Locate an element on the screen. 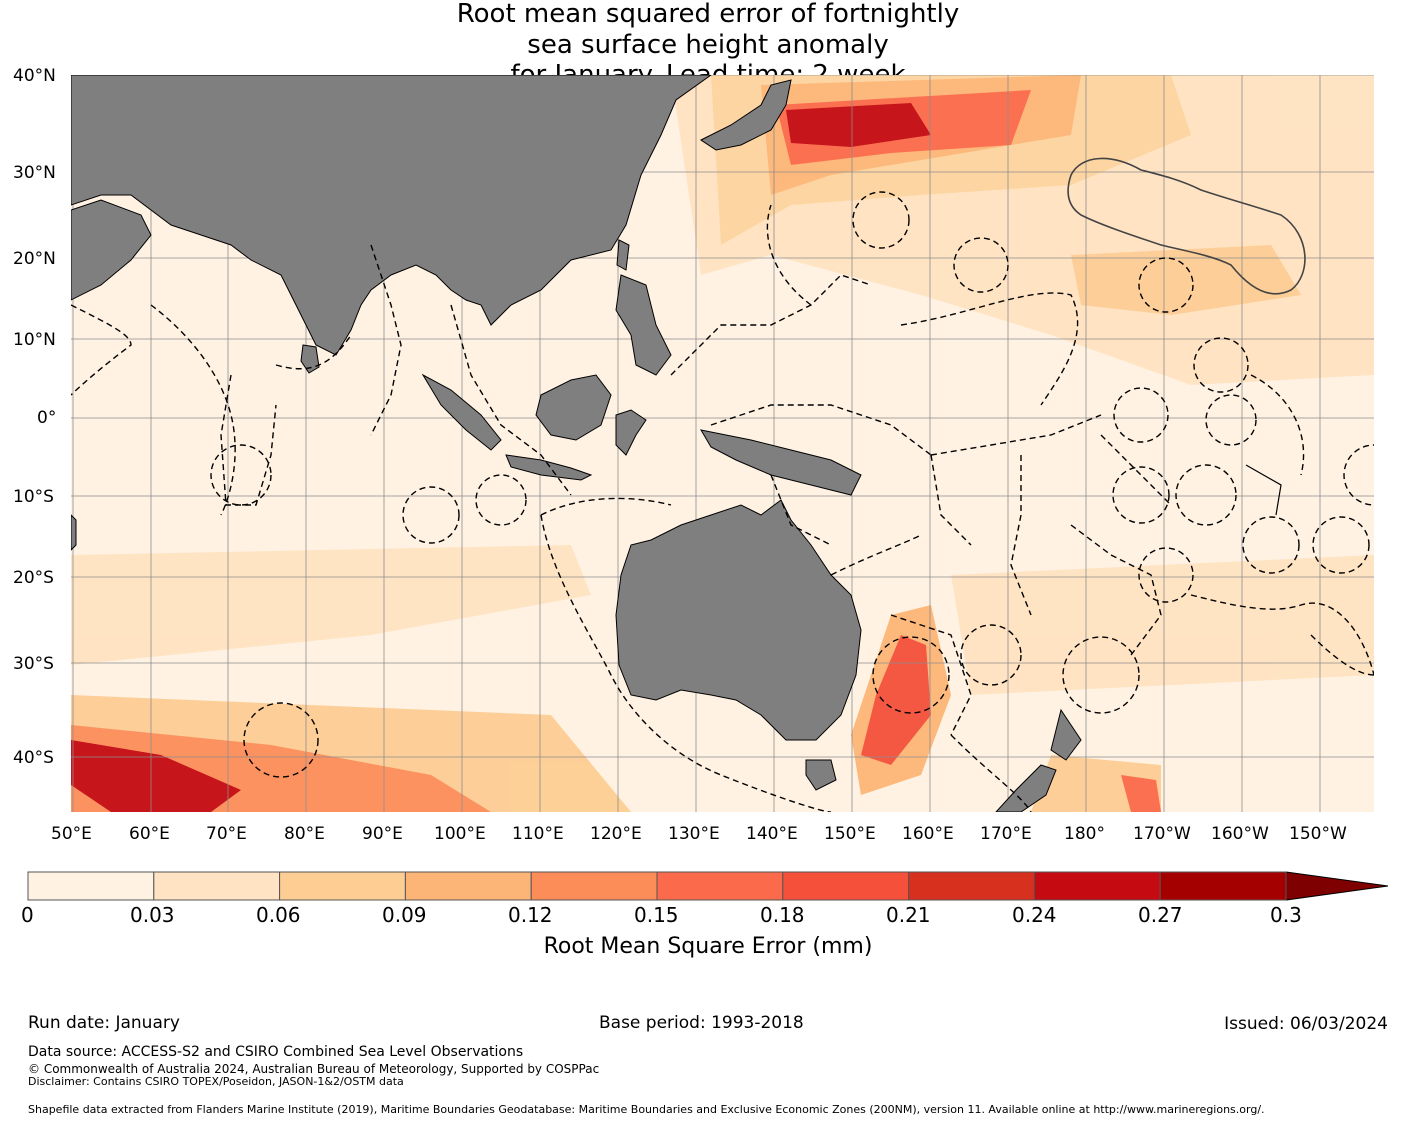 This screenshot has height=1125, width=1416. lon-label-70e: 70°E is located at coordinates (226, 834).